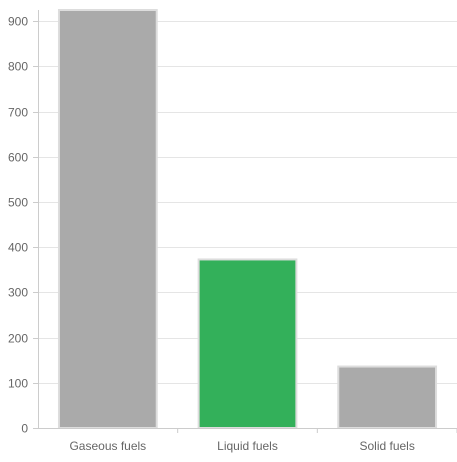 The image size is (457, 462). Describe the element at coordinates (18, 22) in the screenshot. I see `y-tick-label: 900` at that location.